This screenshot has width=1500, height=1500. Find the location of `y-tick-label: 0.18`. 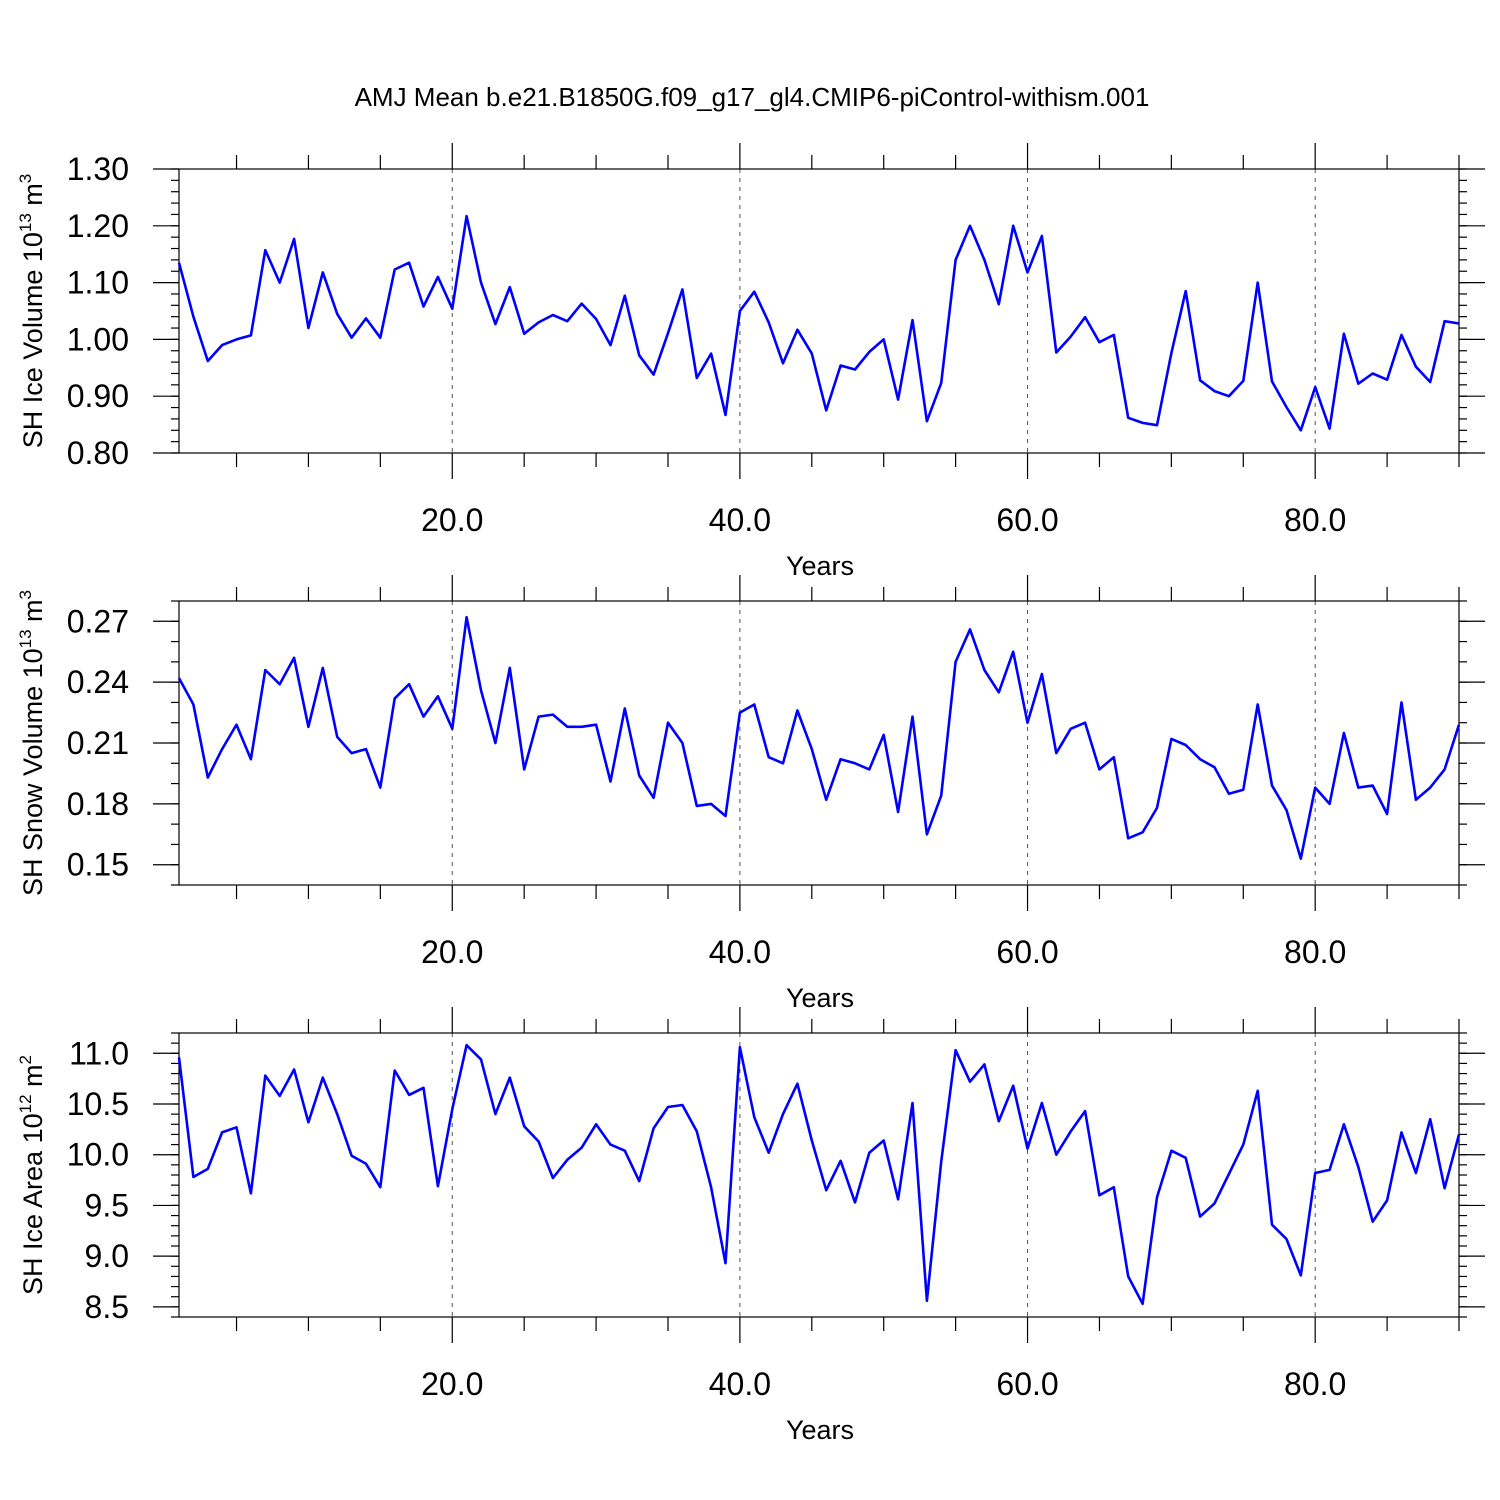

y-tick-label: 0.18 is located at coordinates (98, 804).